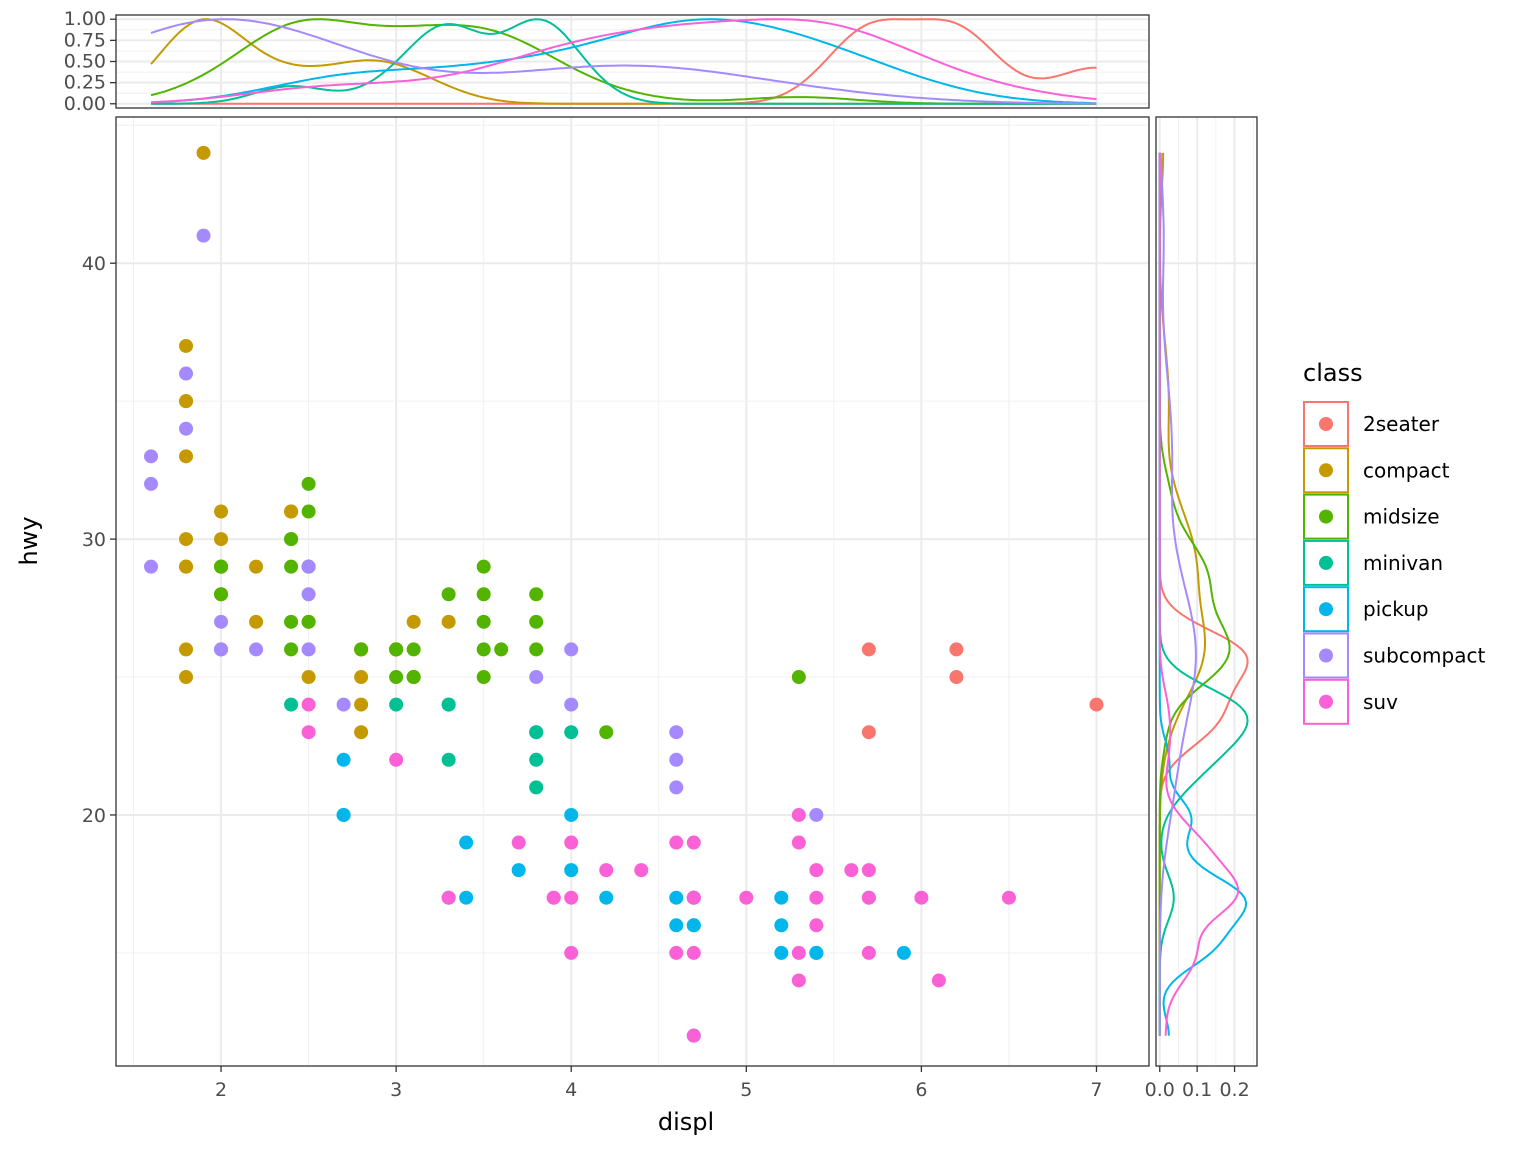 The height and width of the screenshot is (1156, 1536). Describe the element at coordinates (1194, 594) in the screenshot. I see `right-density-midsize` at that location.